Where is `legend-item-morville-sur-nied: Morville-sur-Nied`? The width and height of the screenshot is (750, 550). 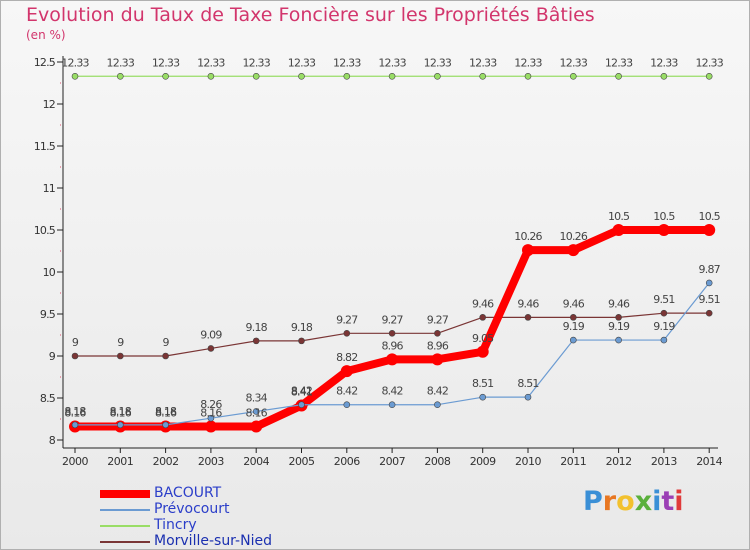
legend-item-morville-sur-nied: Morville-sur-Nied is located at coordinates (220, 541).